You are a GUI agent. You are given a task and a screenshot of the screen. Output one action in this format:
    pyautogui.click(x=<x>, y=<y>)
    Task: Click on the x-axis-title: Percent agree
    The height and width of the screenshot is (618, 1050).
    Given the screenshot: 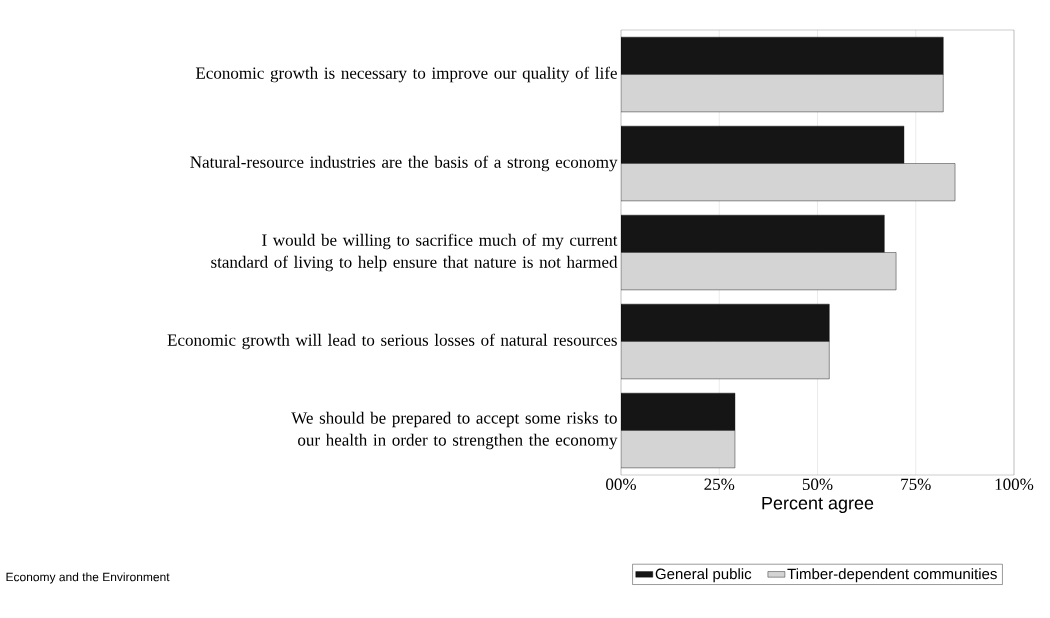 What is the action you would take?
    pyautogui.click(x=818, y=505)
    